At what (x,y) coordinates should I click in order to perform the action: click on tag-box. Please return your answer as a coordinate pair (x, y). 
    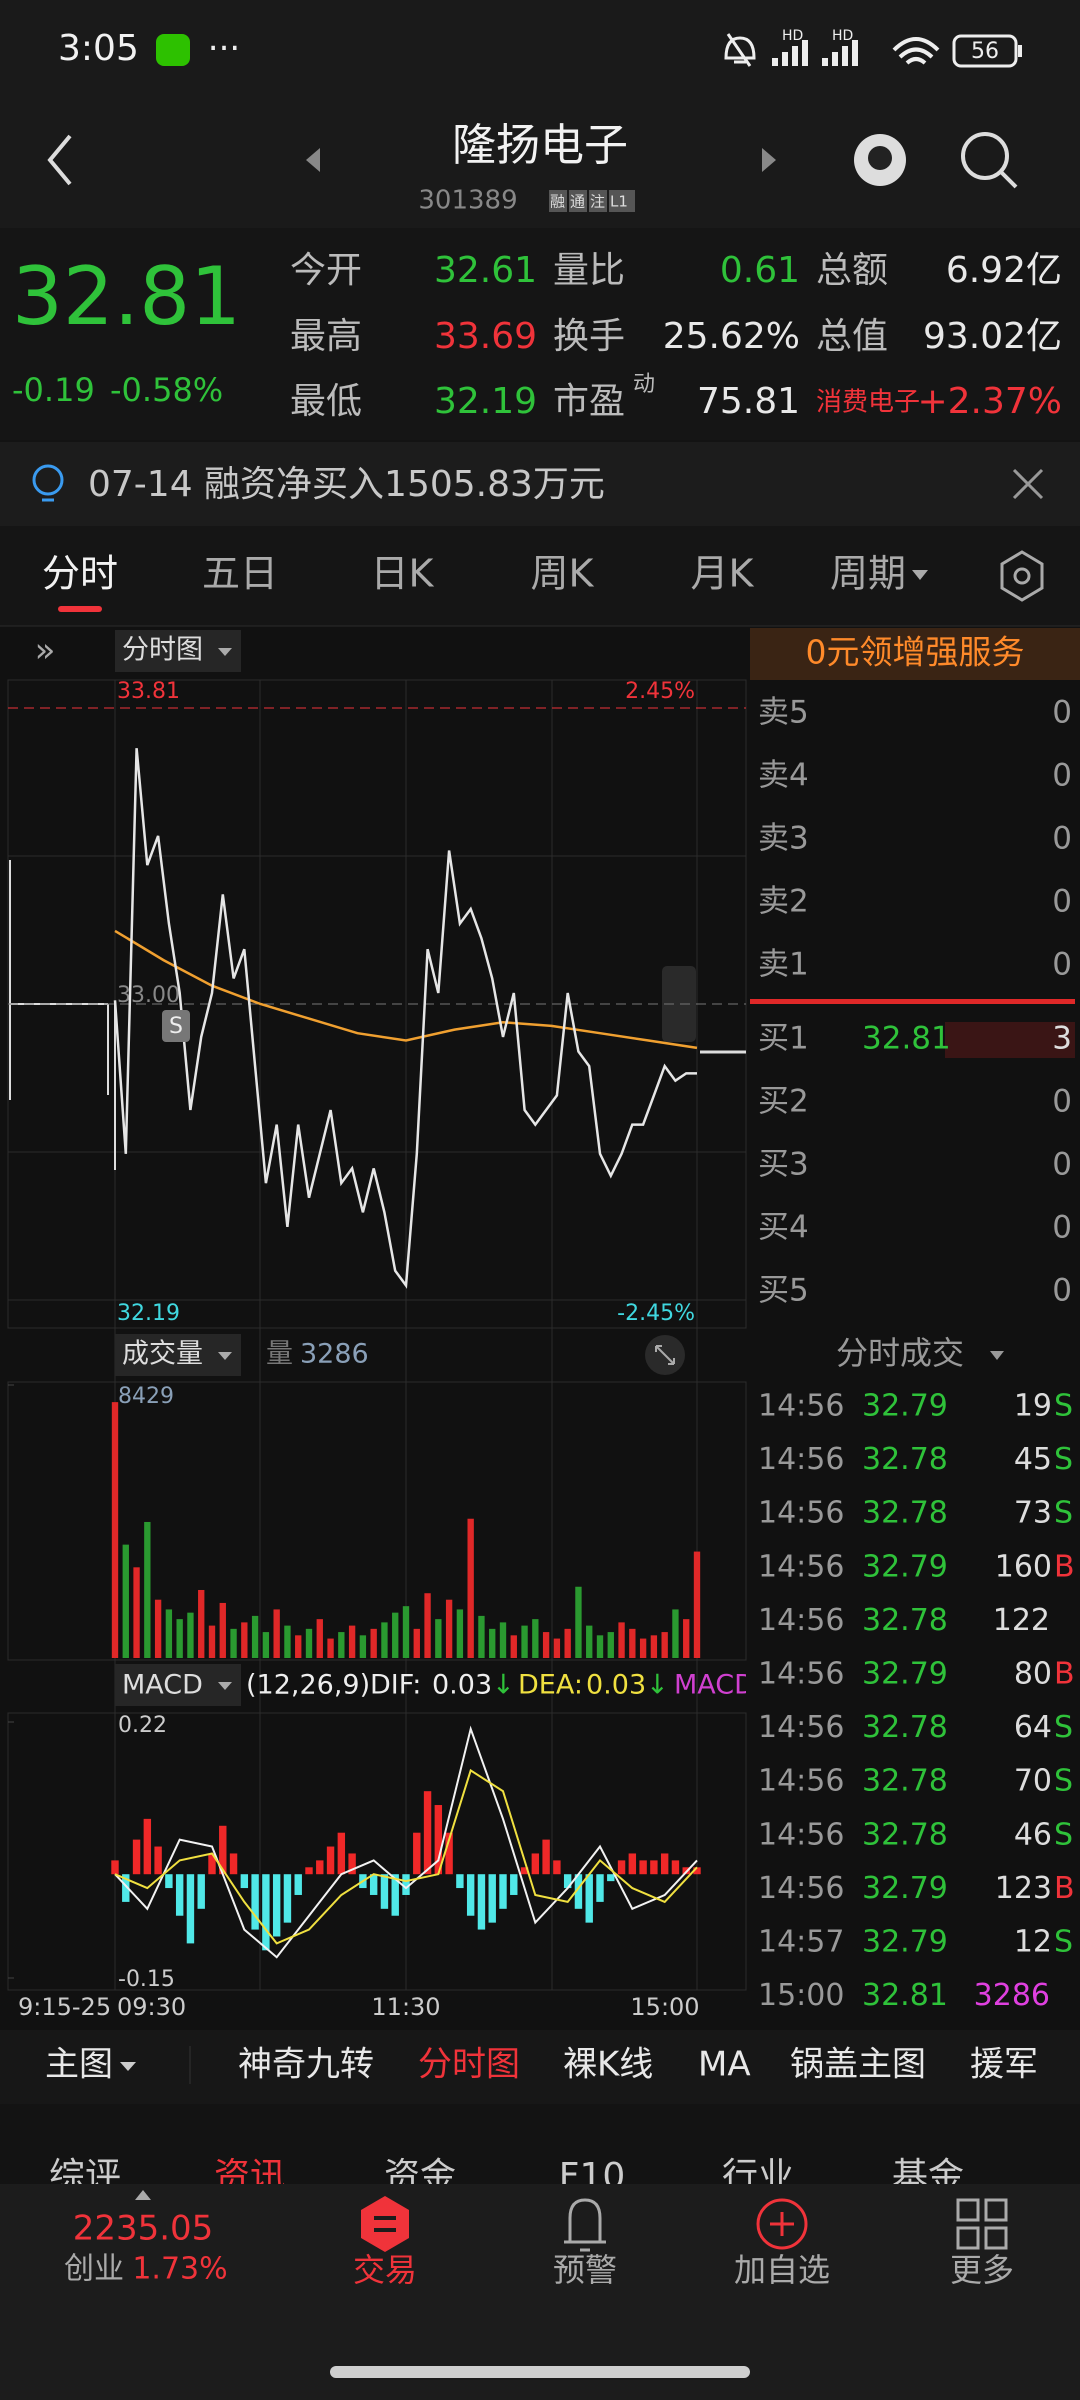
    Looking at the image, I should click on (578, 201).